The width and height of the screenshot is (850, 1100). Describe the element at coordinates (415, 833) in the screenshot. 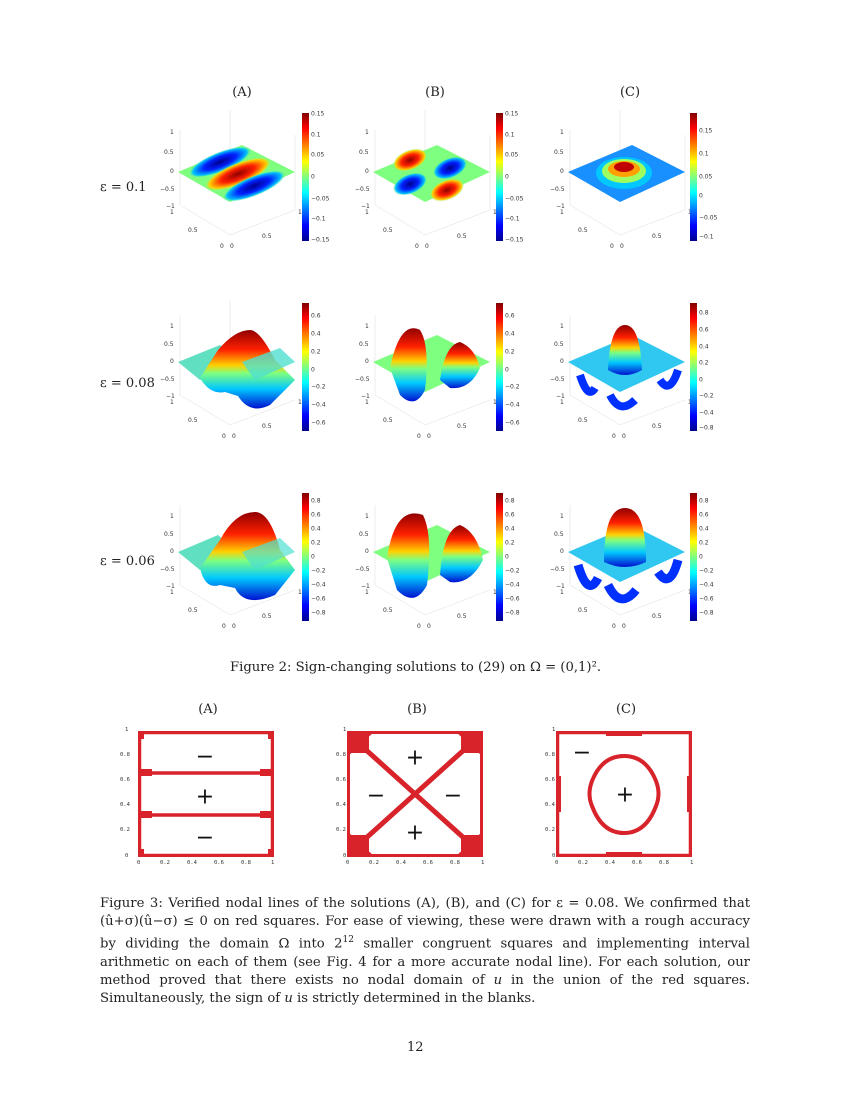

I see `sign-plus-b-bottom: +` at that location.